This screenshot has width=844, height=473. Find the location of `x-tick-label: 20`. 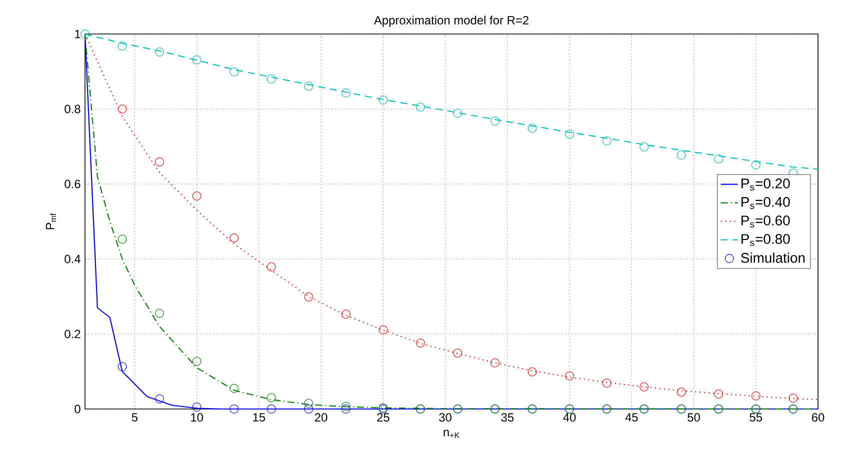

x-tick-label: 20 is located at coordinates (321, 417).